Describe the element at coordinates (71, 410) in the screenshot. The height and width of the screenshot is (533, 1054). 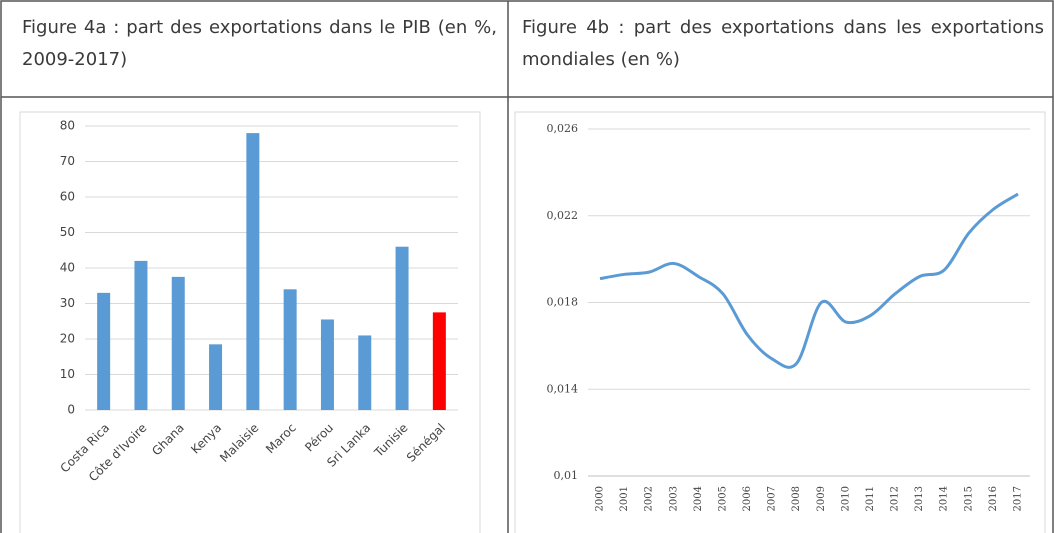
I see `y-tick-label: 0` at that location.